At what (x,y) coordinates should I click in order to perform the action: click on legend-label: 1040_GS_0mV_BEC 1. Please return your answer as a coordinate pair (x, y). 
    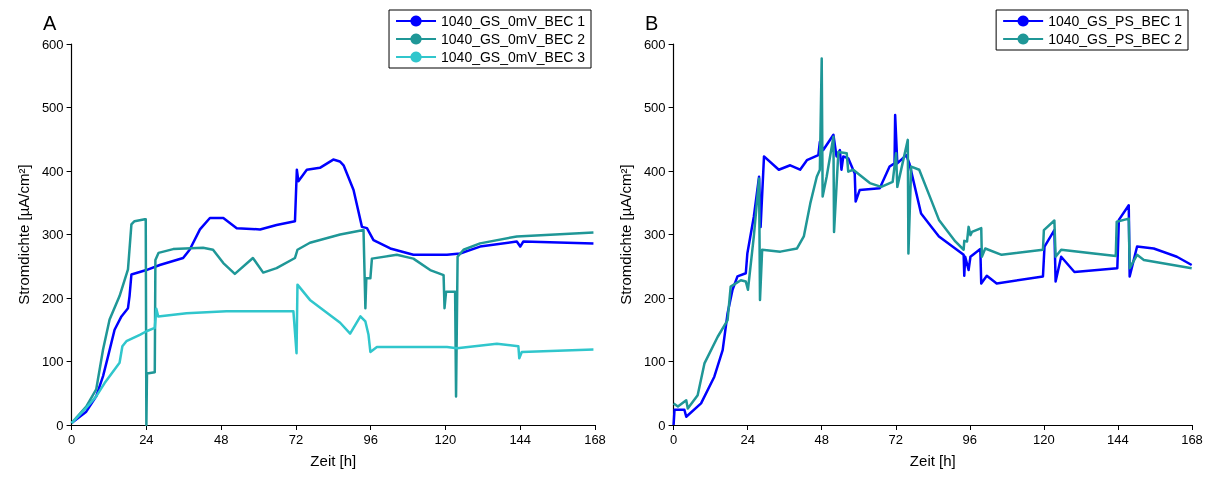
    Looking at the image, I should click on (513, 21).